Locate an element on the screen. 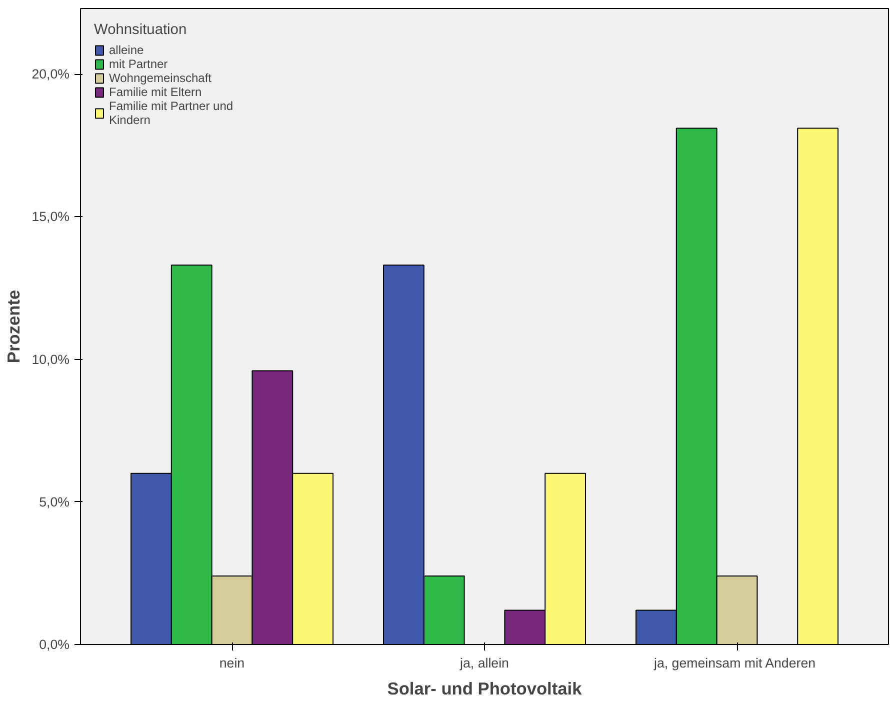 This screenshot has height=701, width=890. y-tick-label: 20,0% is located at coordinates (51, 74).